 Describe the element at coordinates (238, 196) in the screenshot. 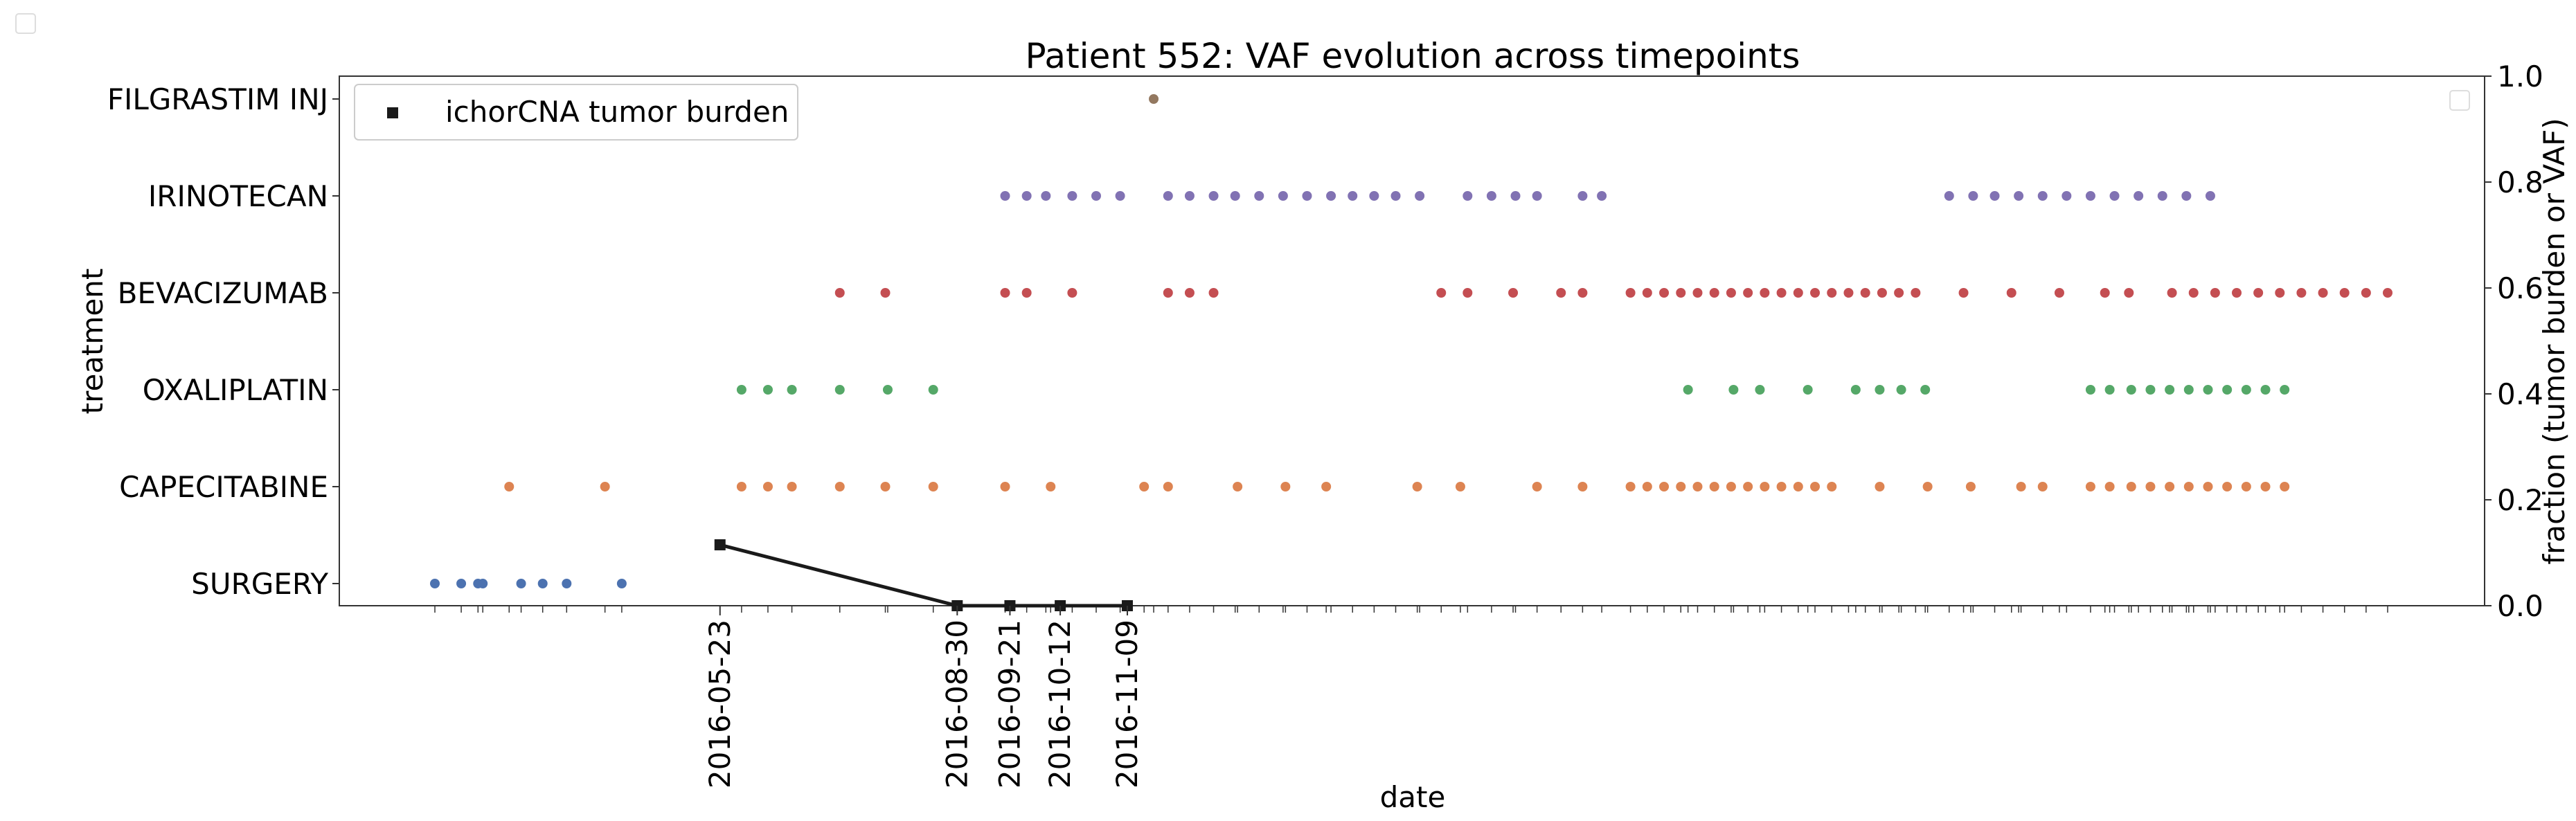

I see `category-label: IRINOTECAN` at that location.